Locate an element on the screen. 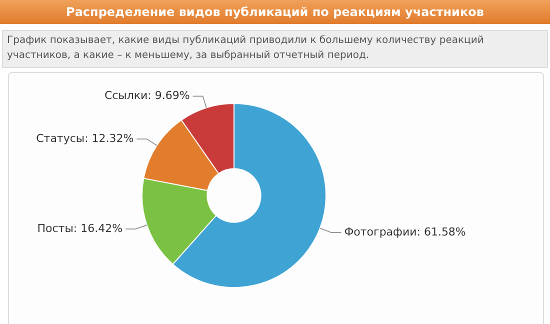 This screenshot has width=550, height=324. slice-label: Статусы: 12.32% is located at coordinates (85, 138).